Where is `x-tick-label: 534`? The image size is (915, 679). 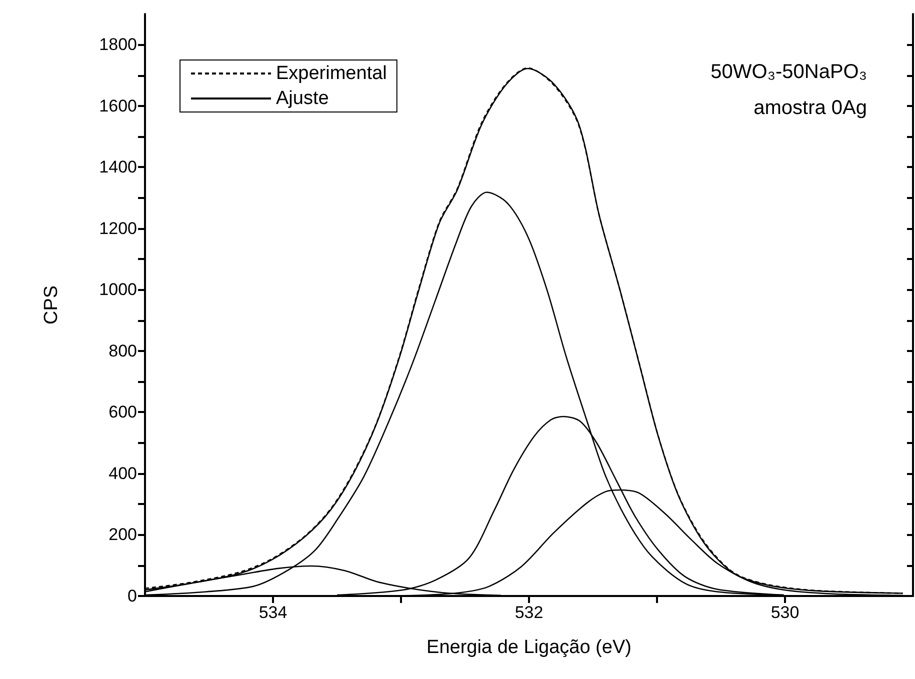
x-tick-label: 534 is located at coordinates (273, 612).